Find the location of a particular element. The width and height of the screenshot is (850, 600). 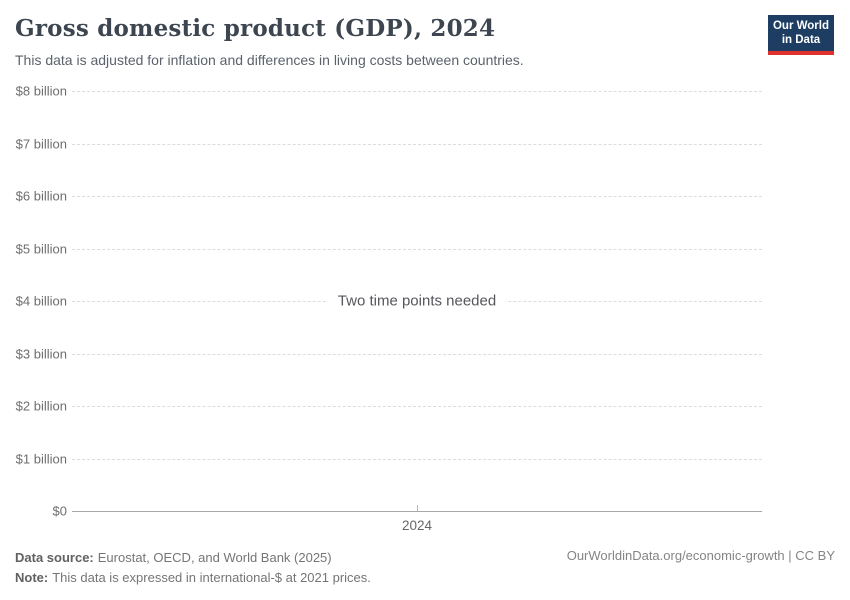

y-axis-tick-label: $3 billion is located at coordinates (41, 353).